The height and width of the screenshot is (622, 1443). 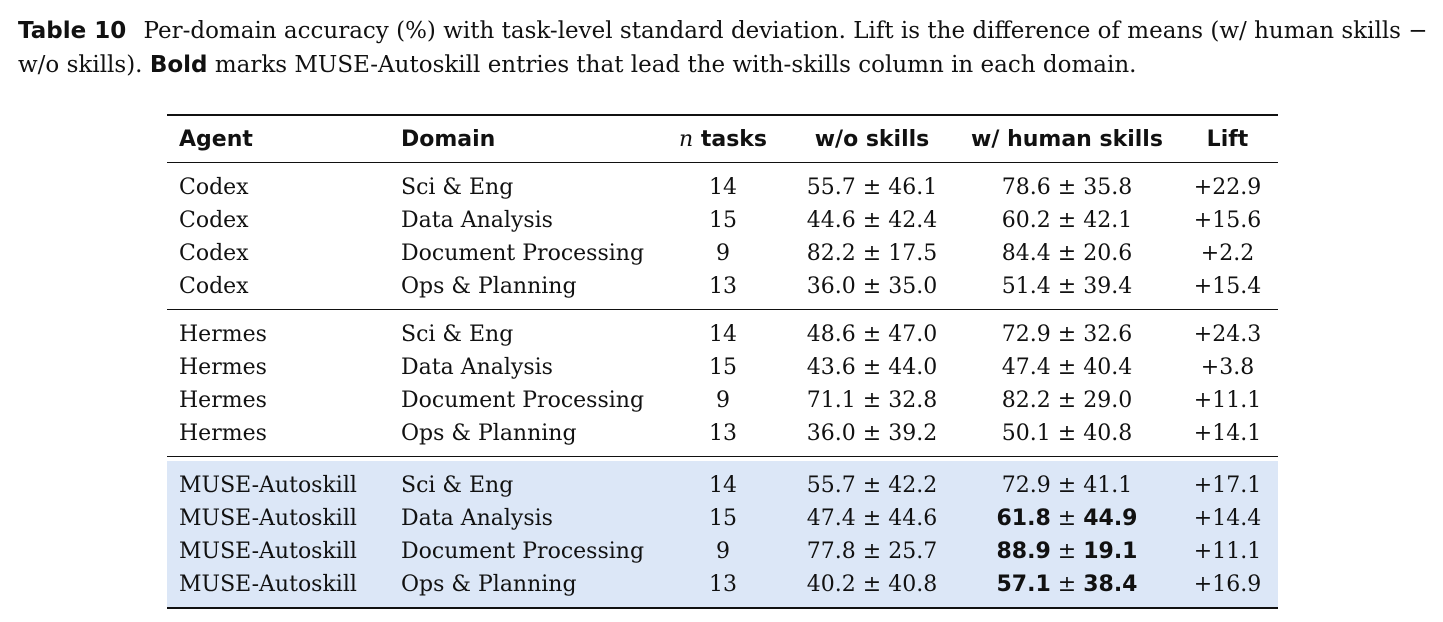 I want to click on cell-lift: +22.9, so click(x=1227, y=187).